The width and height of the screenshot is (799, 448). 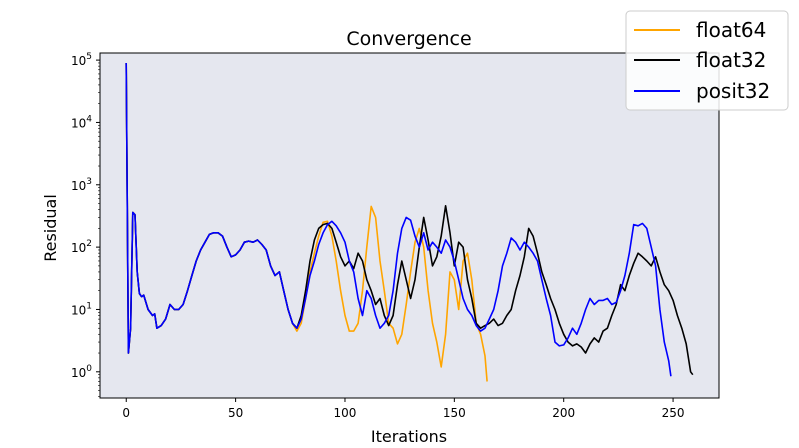 I want to click on y-tick-label: 10², so click(x=81, y=247).